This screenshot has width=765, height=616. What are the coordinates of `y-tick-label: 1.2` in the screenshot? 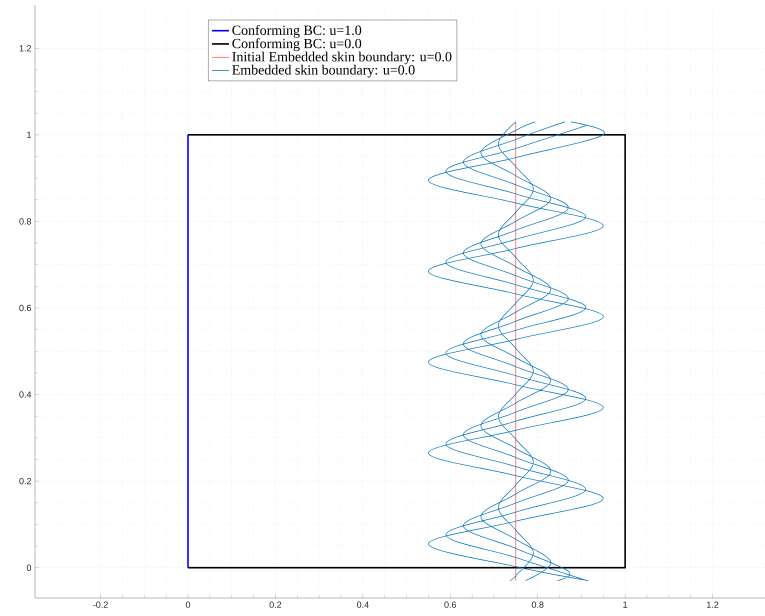 It's located at (26, 48).